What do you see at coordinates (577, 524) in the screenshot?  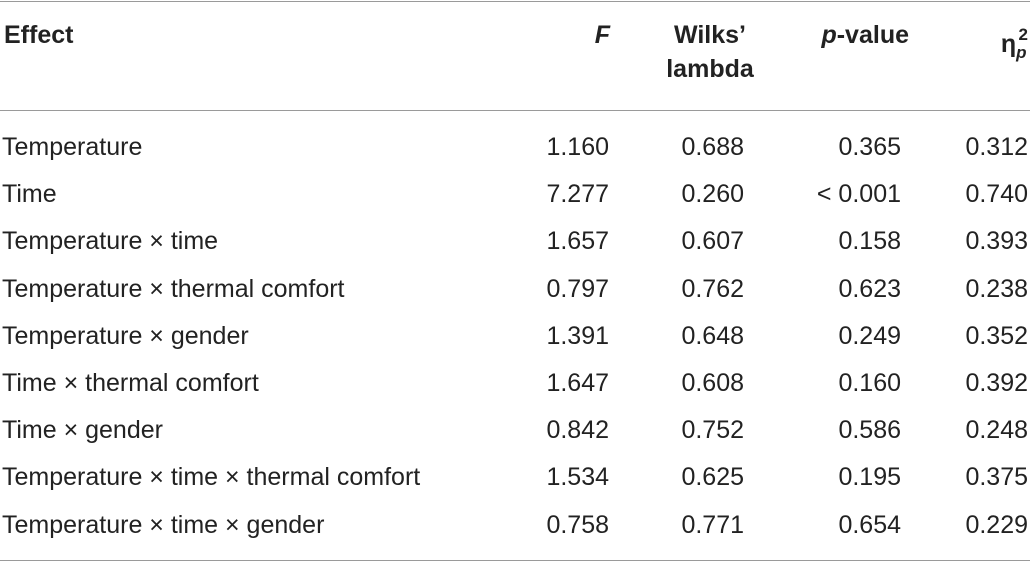 I see `cell-f: 0.758` at bounding box center [577, 524].